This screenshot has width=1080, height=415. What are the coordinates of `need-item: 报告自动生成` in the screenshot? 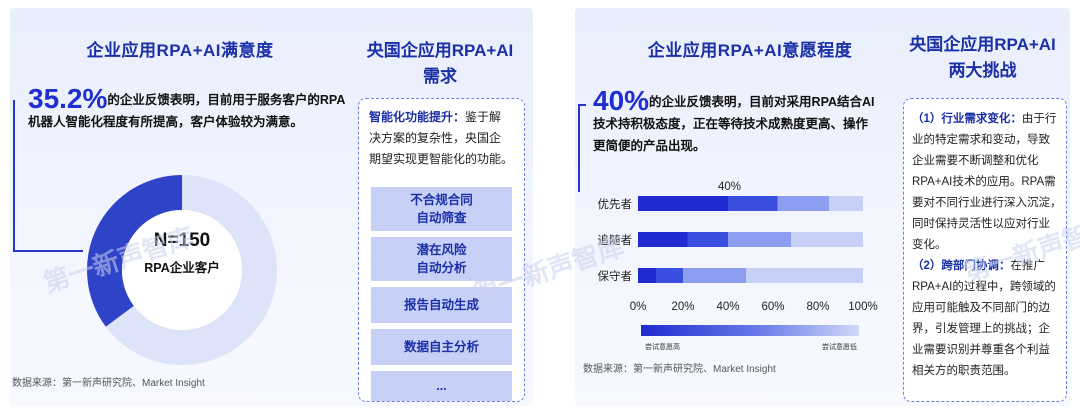 It's located at (441, 305).